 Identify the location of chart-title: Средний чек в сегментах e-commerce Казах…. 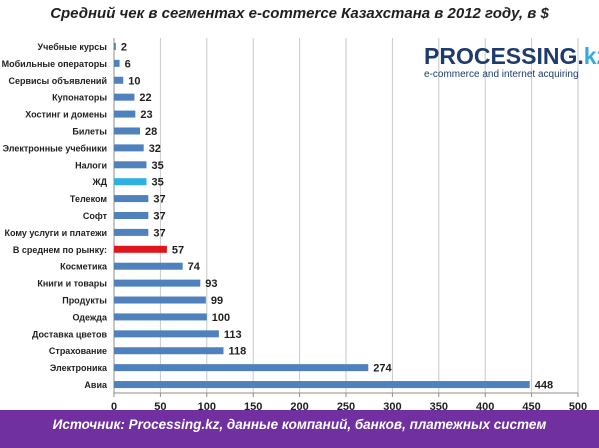
(299, 13).